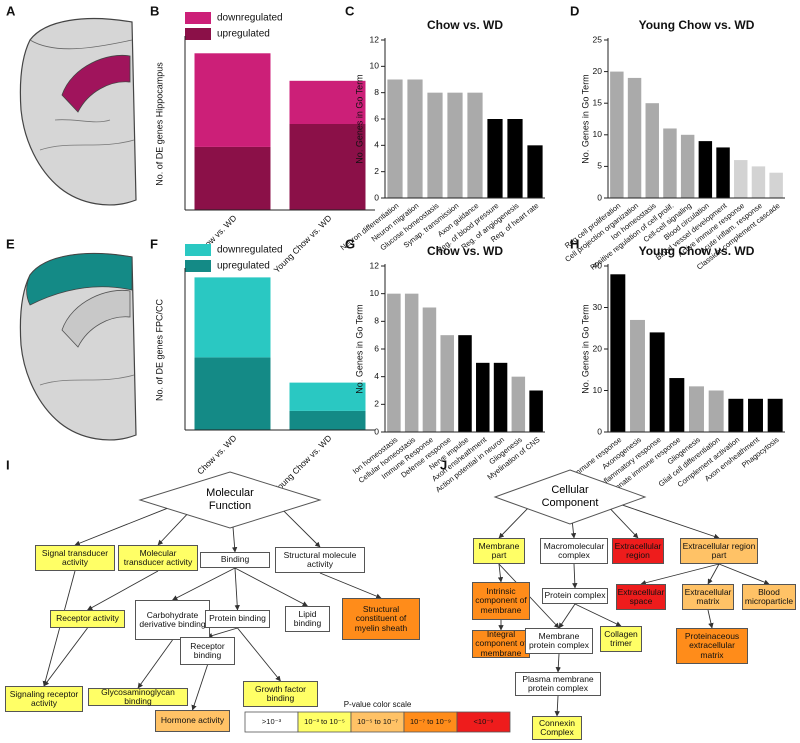 This screenshot has height=743, width=800. I want to click on y-tick-label: 40, so click(598, 265).